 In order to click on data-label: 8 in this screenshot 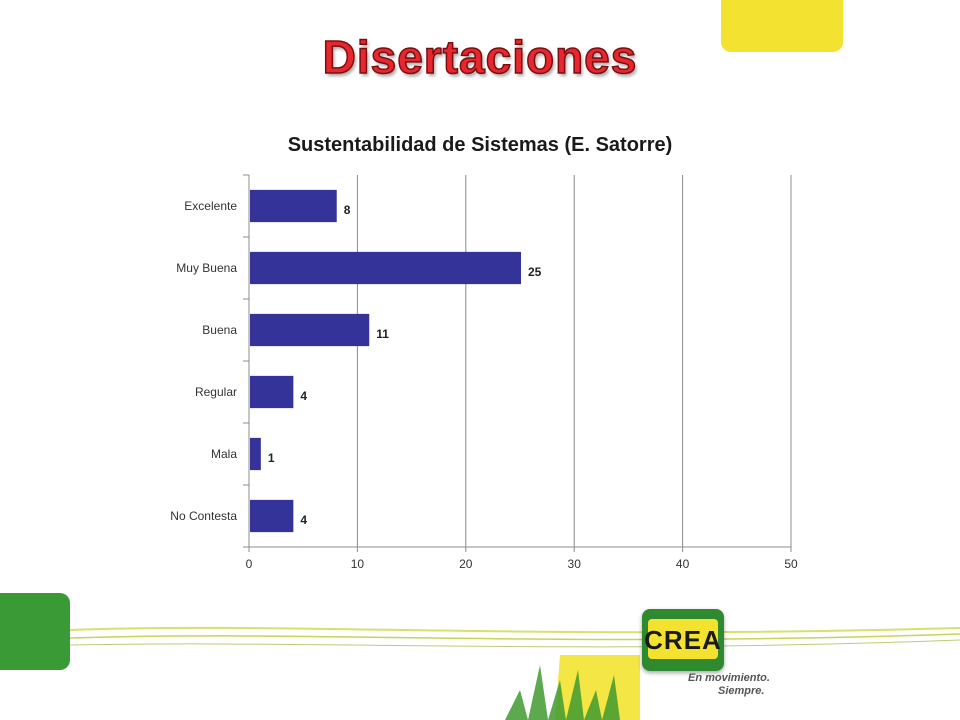, I will do `click(347, 210)`.